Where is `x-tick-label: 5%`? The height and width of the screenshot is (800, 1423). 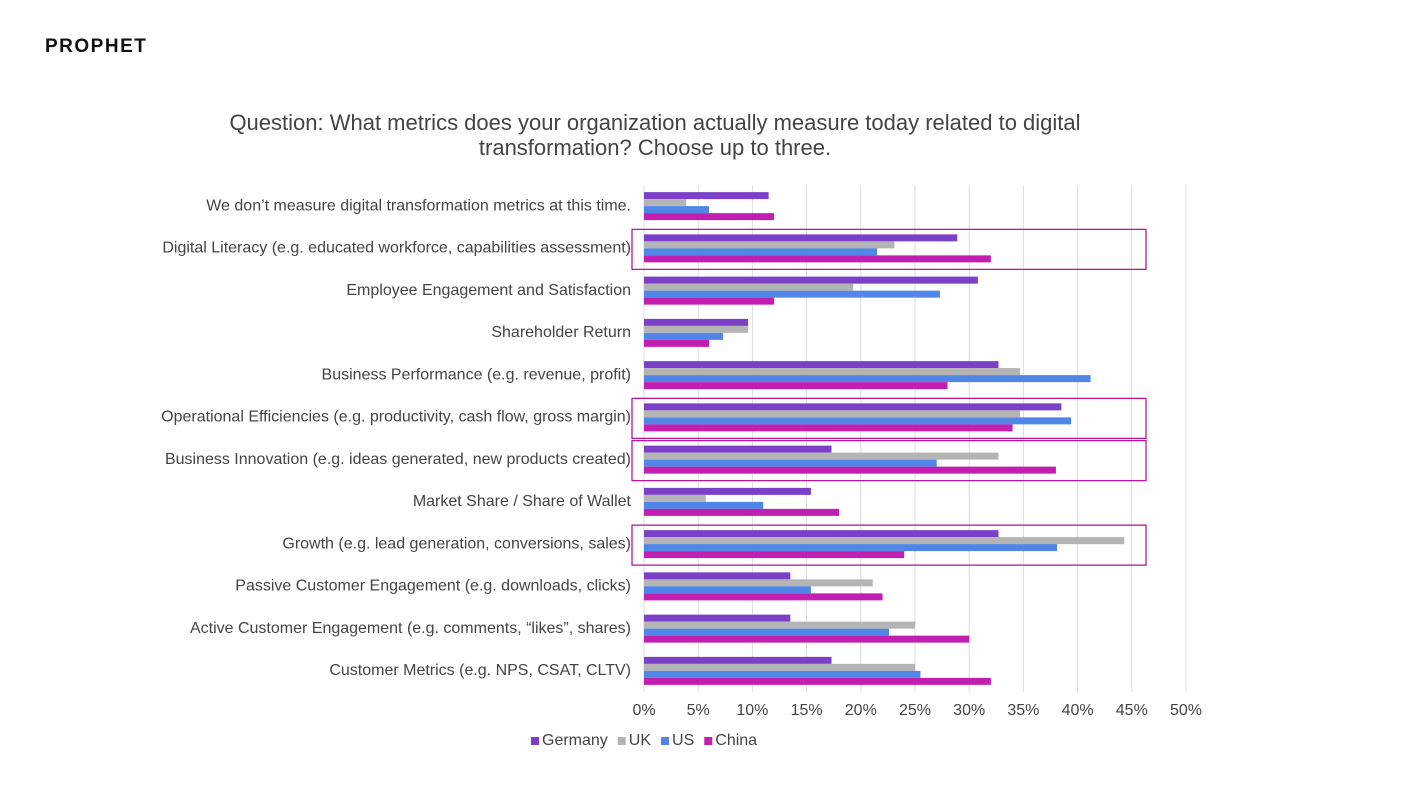
x-tick-label: 5% is located at coordinates (698, 710).